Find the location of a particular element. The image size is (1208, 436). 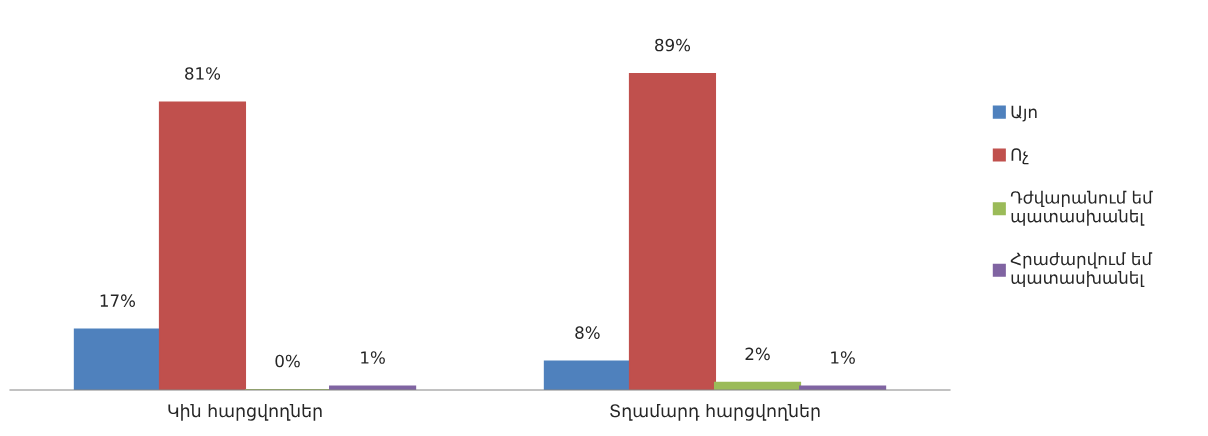

data-label: 81% is located at coordinates (203, 73).